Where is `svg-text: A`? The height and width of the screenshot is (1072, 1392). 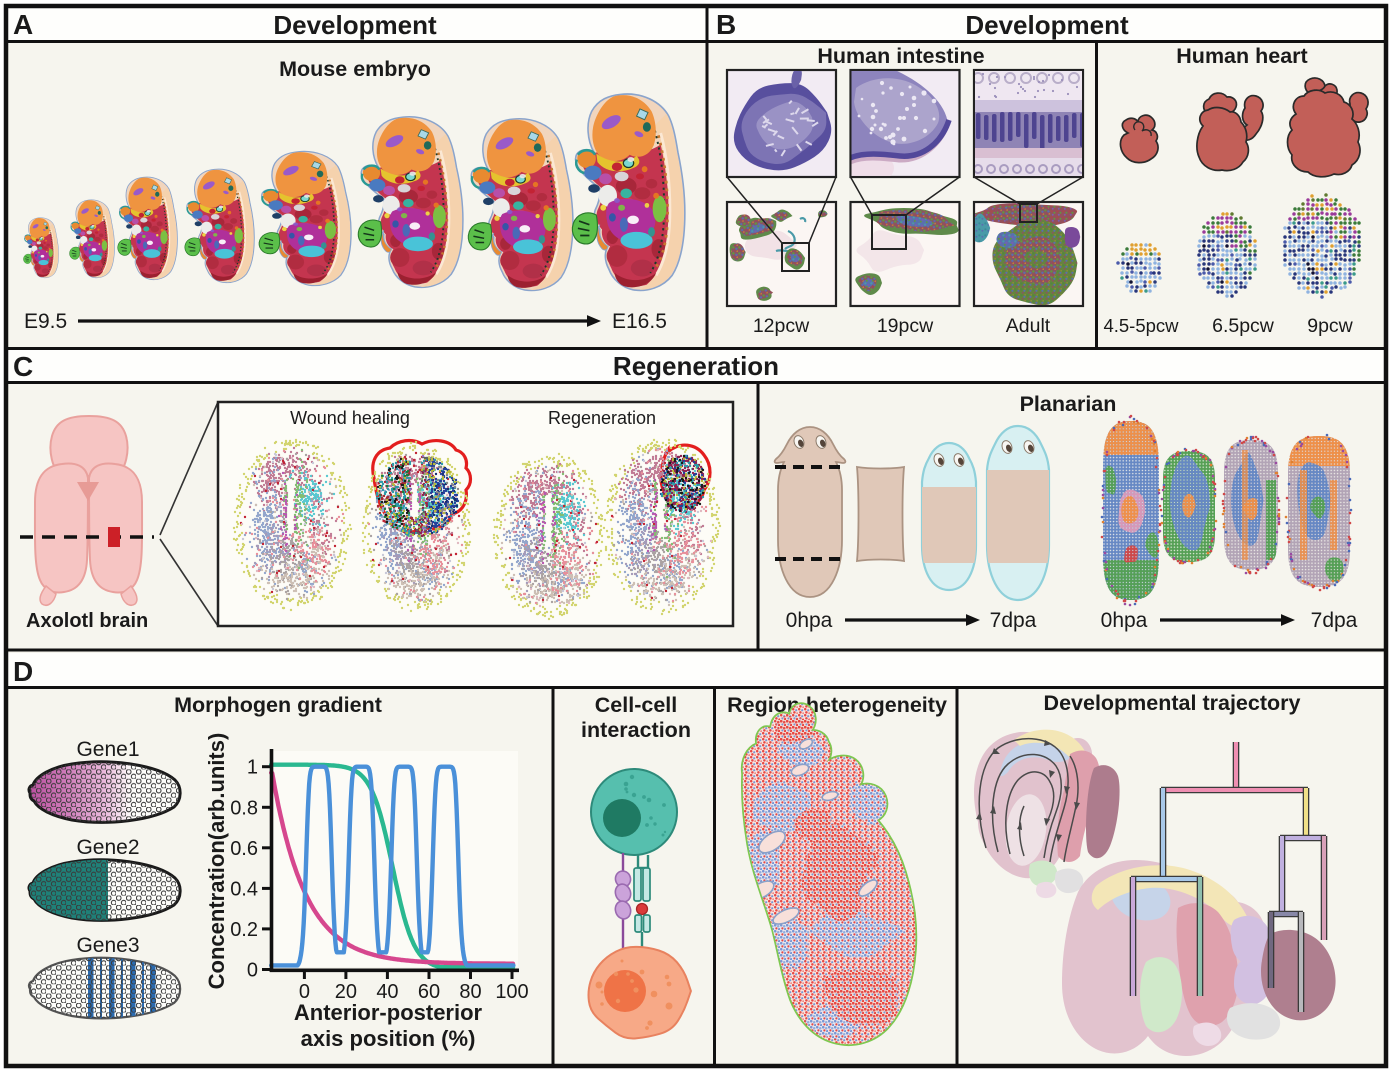 svg-text: A is located at coordinates (23, 24).